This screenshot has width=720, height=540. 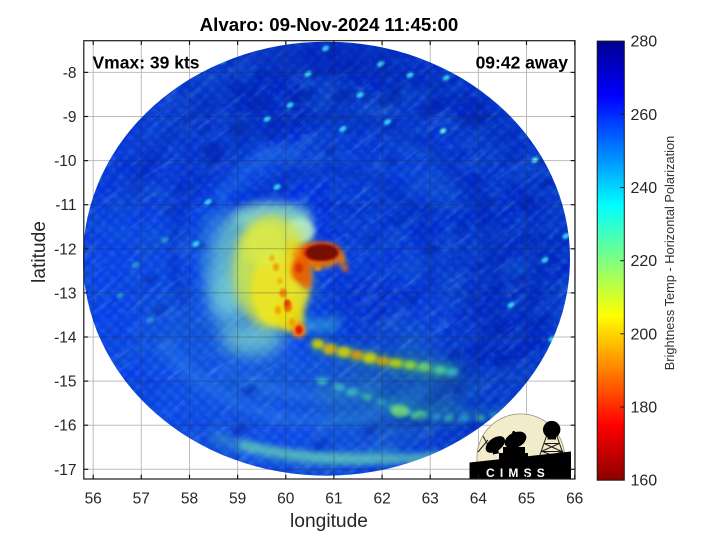 I want to click on svg-text: 65, so click(x=526, y=499).